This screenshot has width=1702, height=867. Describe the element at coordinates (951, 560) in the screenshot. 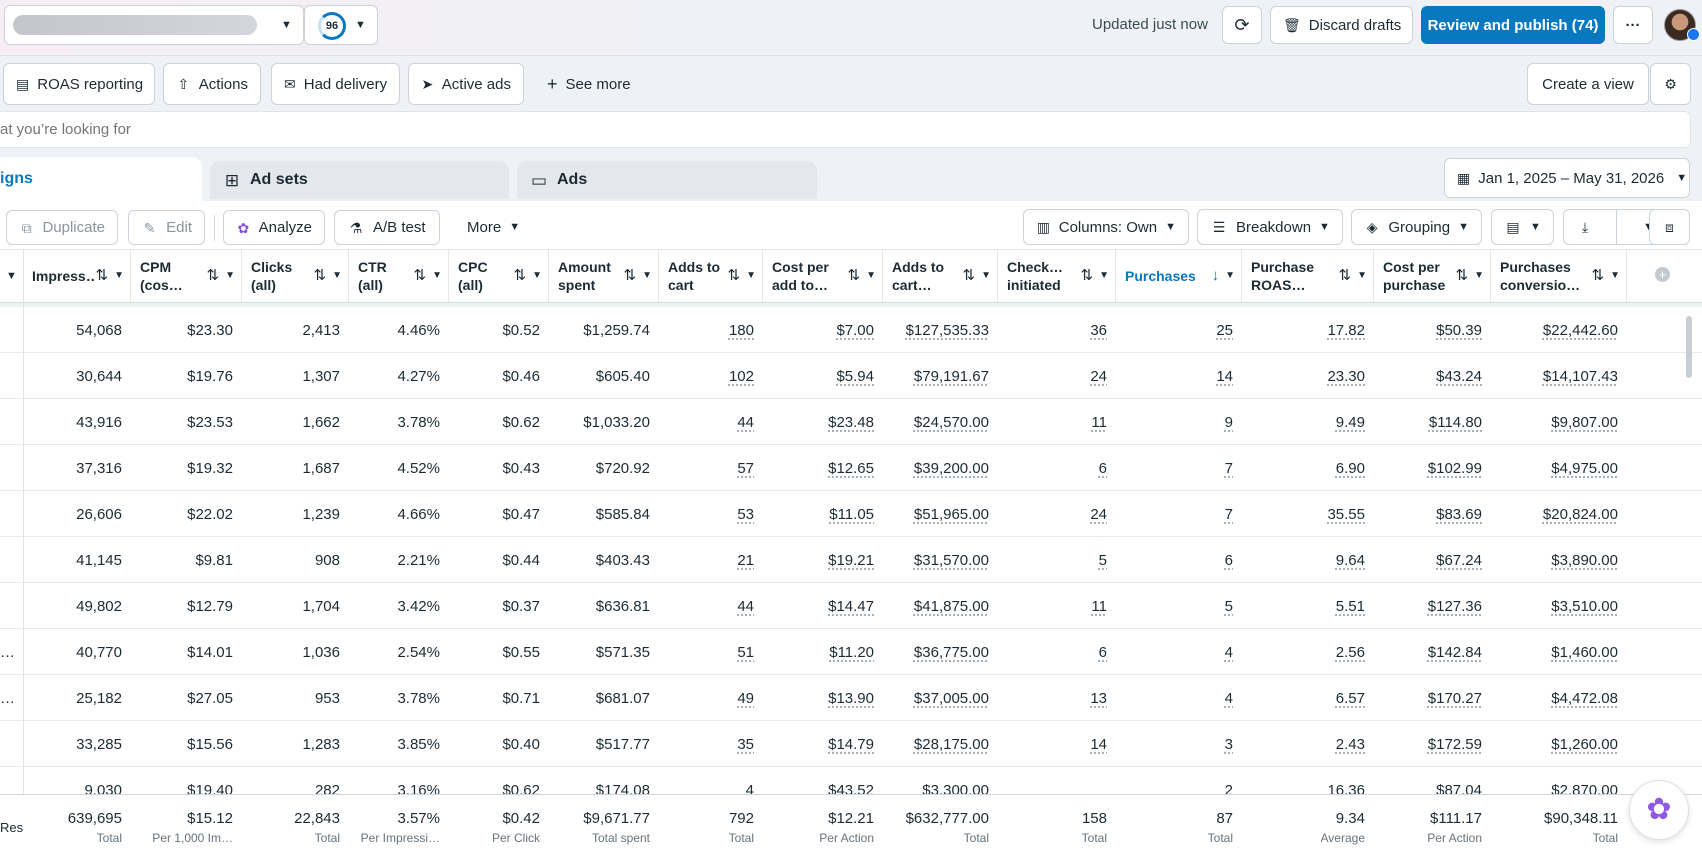

I see `table-cell: $31,570.00` at that location.